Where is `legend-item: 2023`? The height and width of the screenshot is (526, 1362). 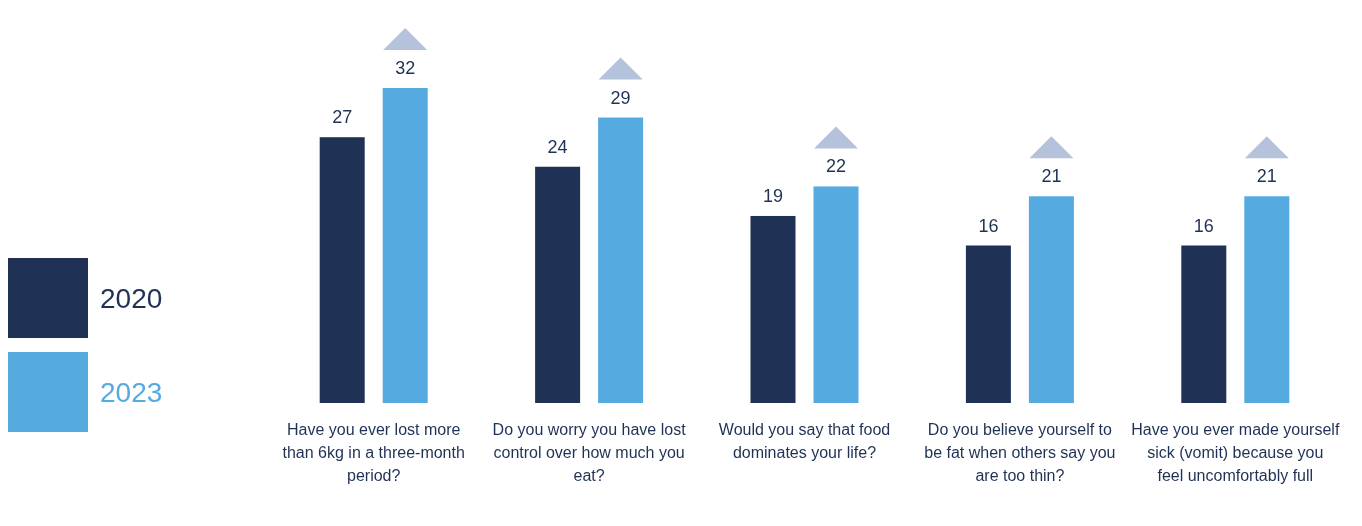
legend-item: 2023 is located at coordinates (85, 392).